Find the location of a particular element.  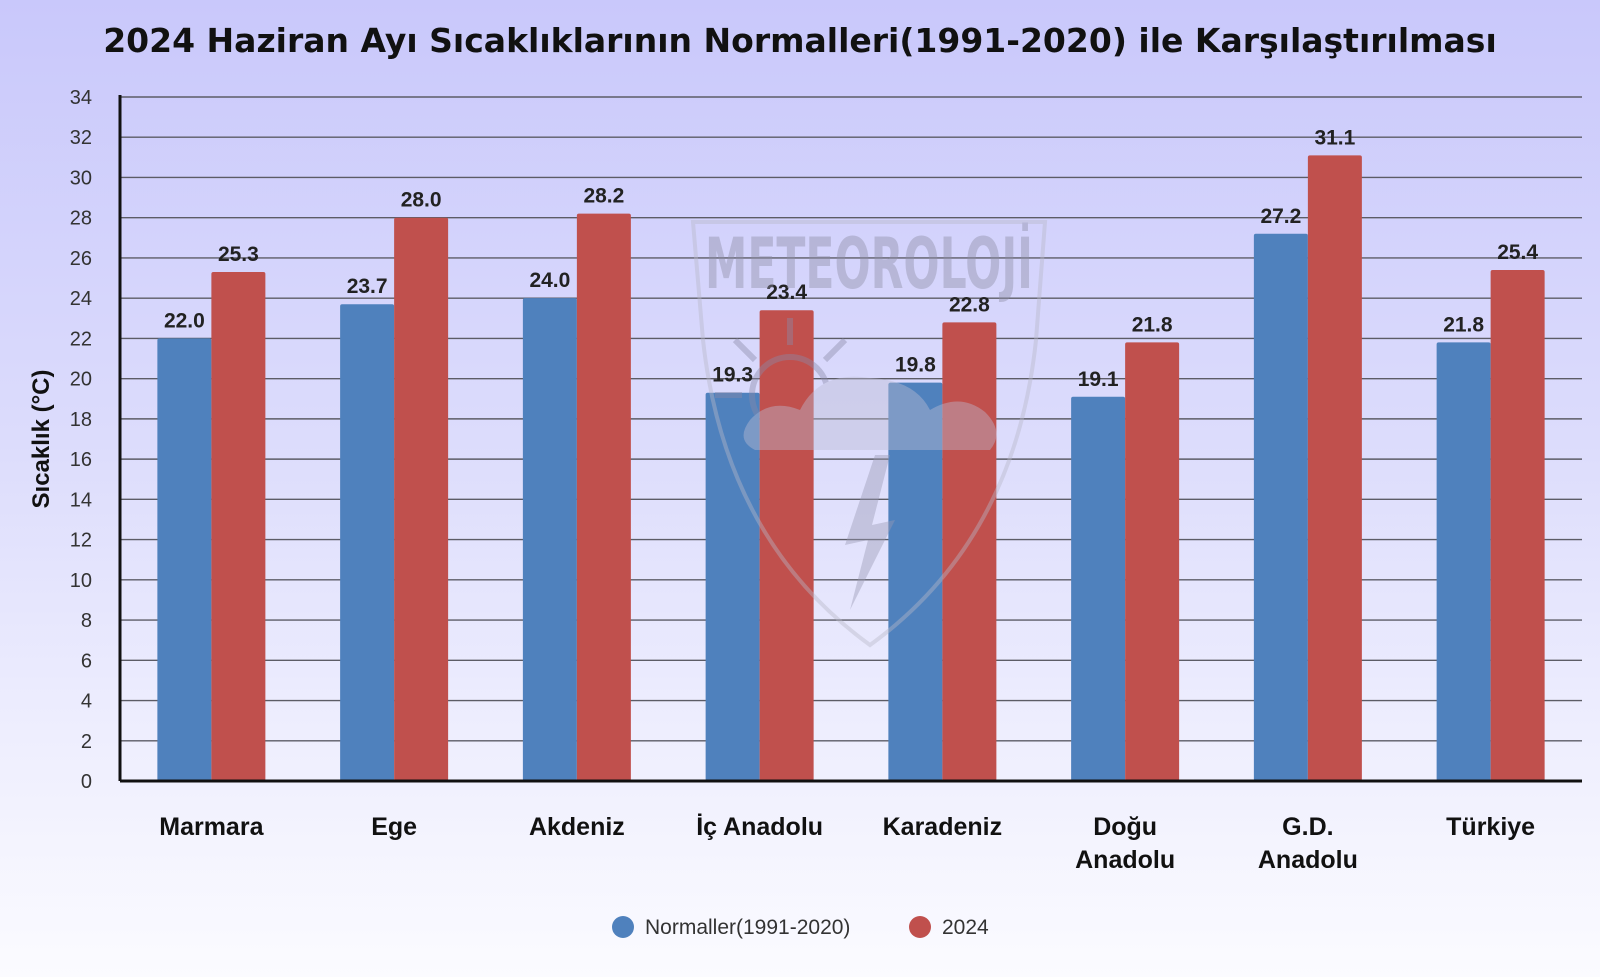

data-label: 27.2 is located at coordinates (1280, 216).